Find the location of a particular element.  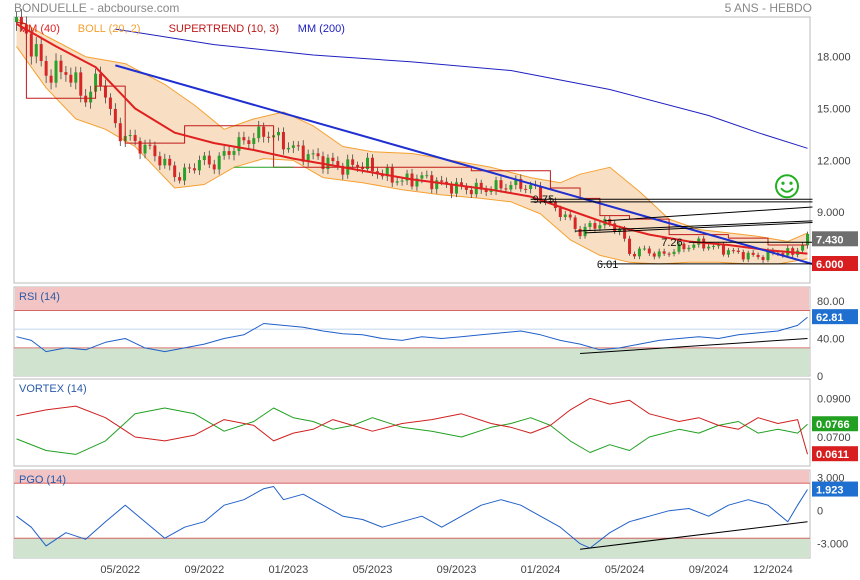

vortex-value-badge-text: 0.0611 is located at coordinates (832, 455).